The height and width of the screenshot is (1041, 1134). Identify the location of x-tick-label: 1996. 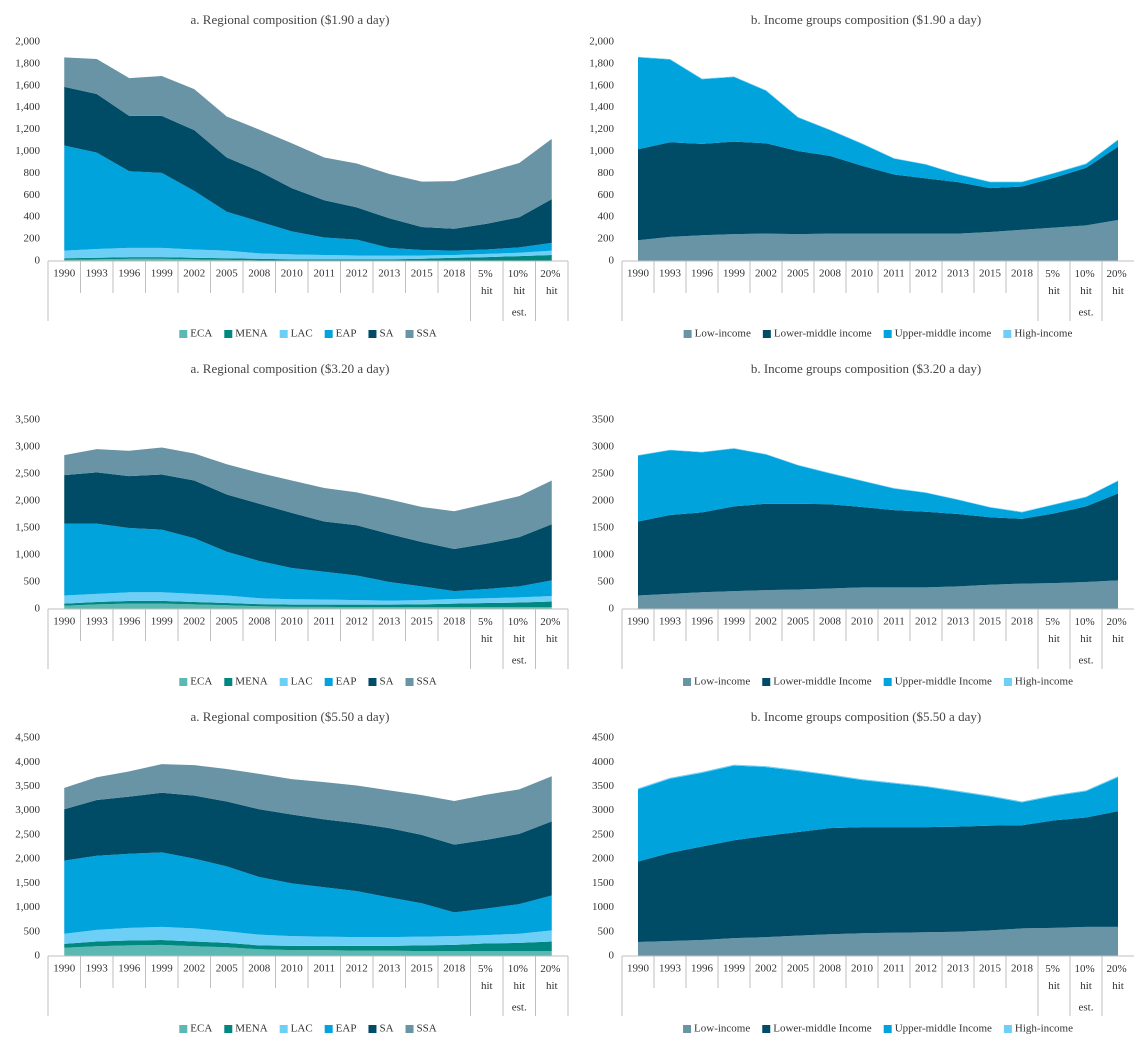
(129, 274).